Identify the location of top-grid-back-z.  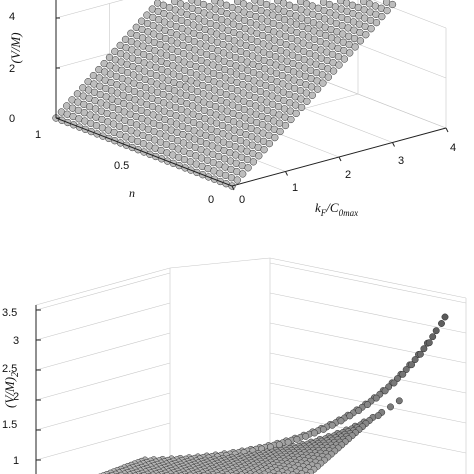
(89, 9).